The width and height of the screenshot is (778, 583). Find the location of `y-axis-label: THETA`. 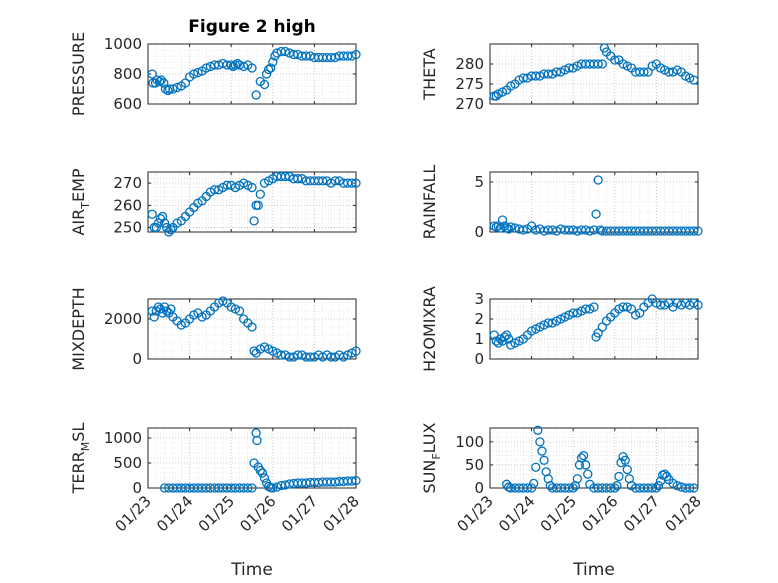

y-axis-label: THETA is located at coordinates (429, 74).